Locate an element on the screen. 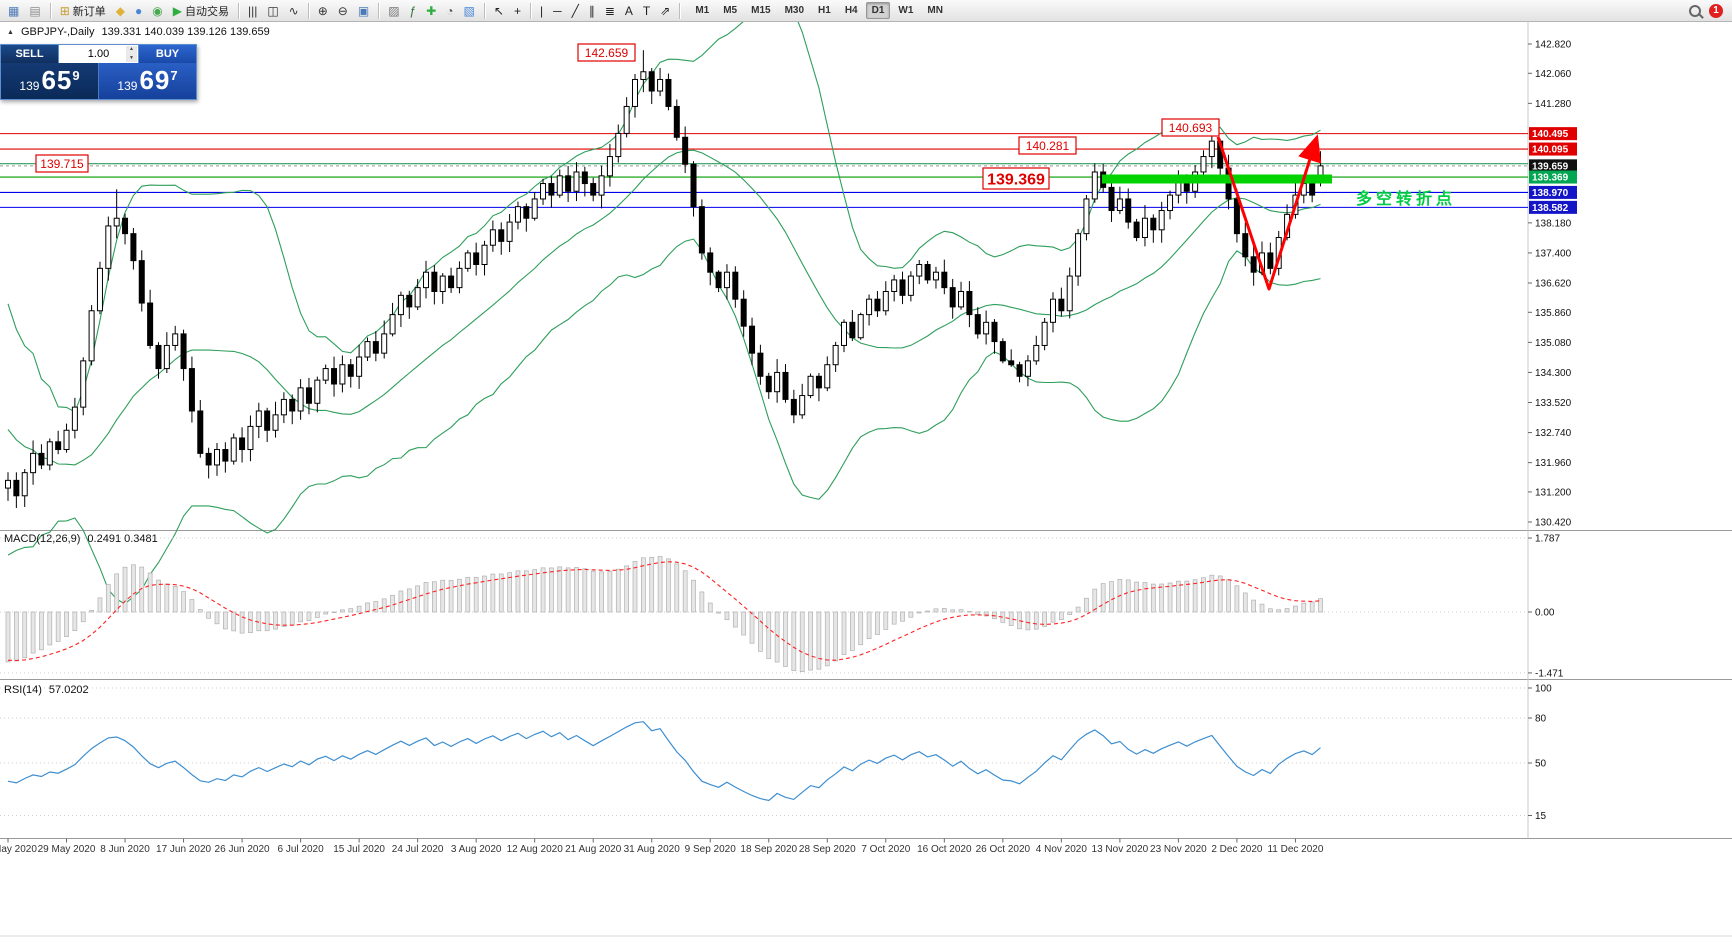 The image size is (1732, 945). svg-text: 100 is located at coordinates (1543, 689).